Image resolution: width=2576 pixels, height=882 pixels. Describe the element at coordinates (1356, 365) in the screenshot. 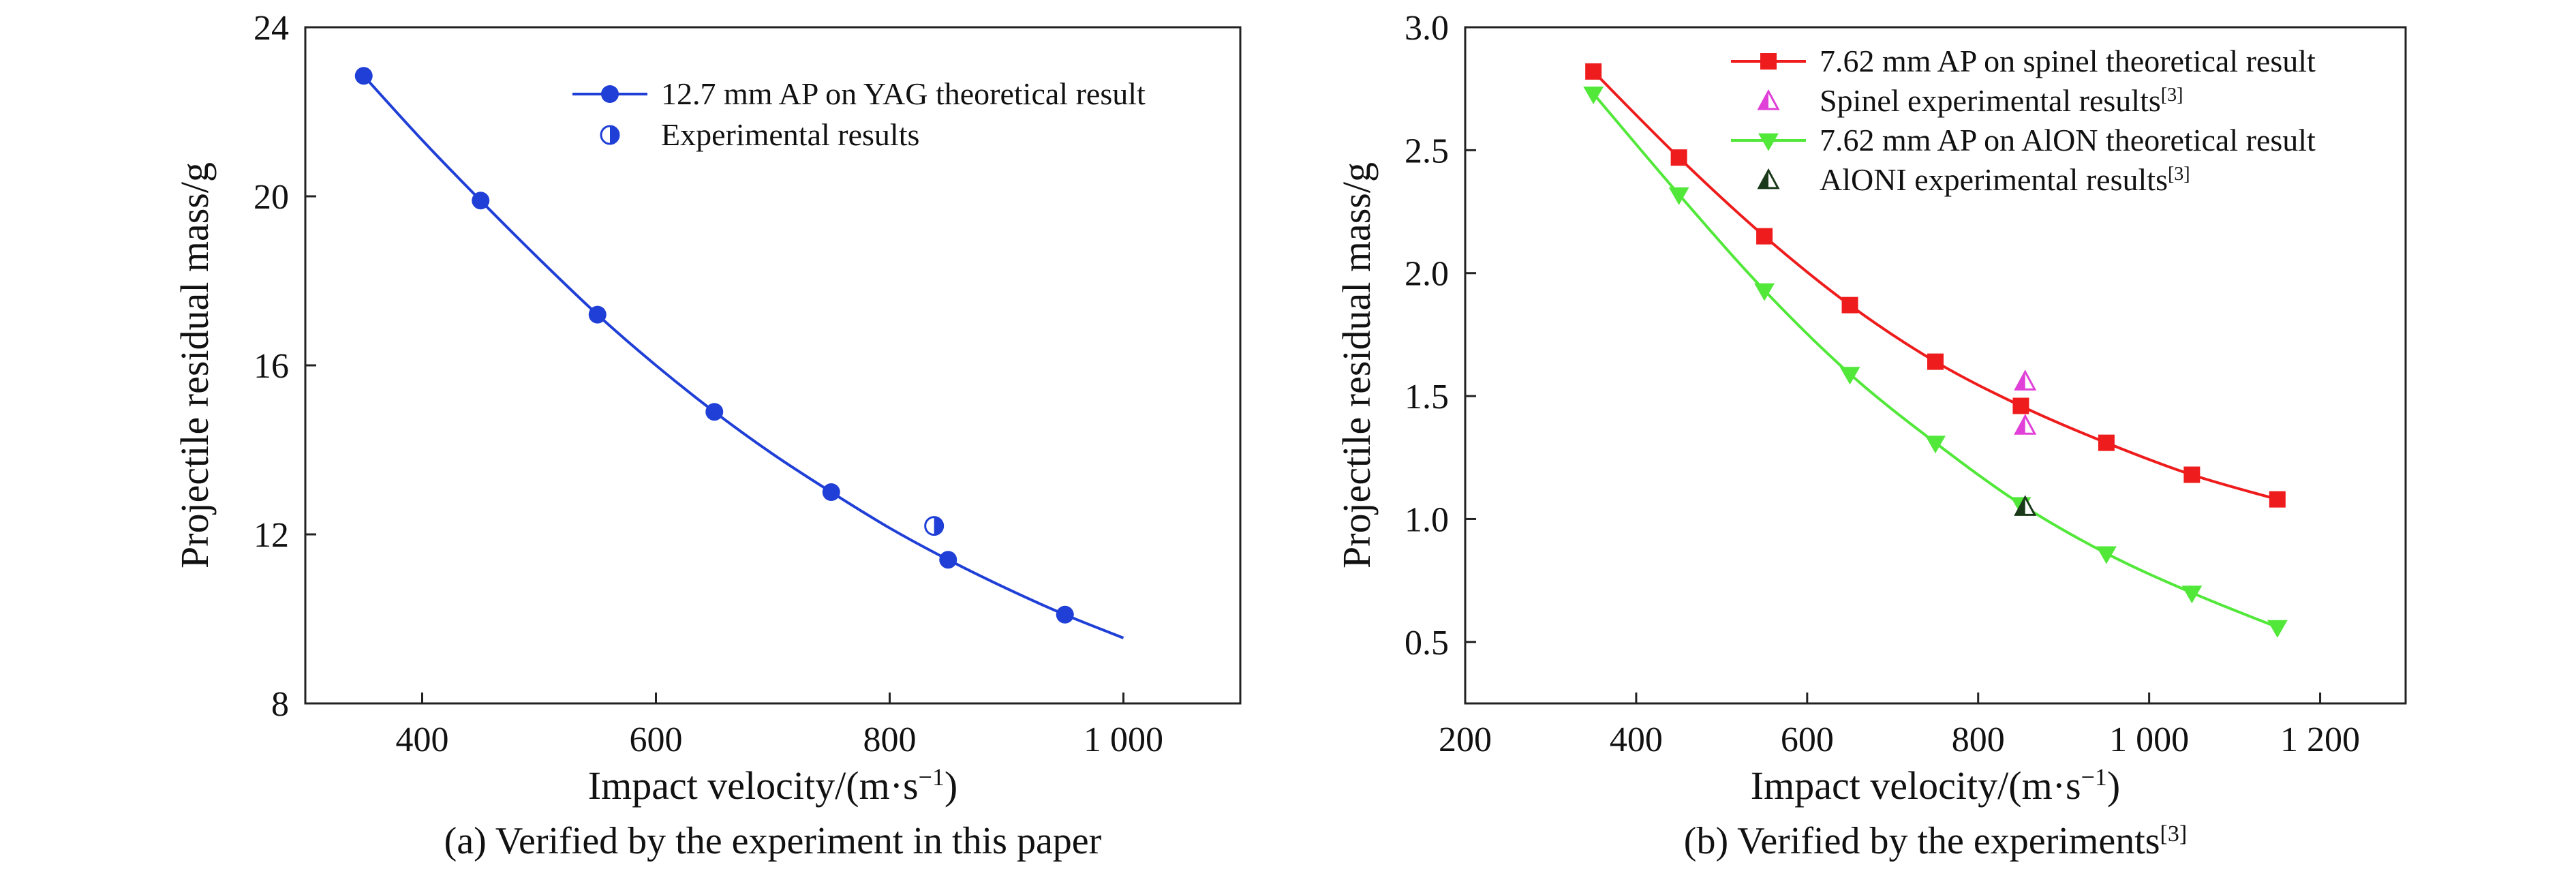

I see `y-axis-label: Projectile residual mass/g` at that location.